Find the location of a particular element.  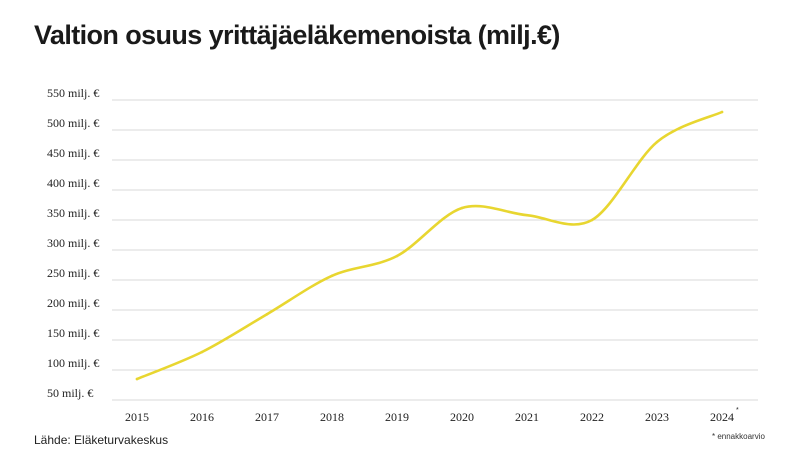

x-tick-label: 2023 is located at coordinates (657, 417).